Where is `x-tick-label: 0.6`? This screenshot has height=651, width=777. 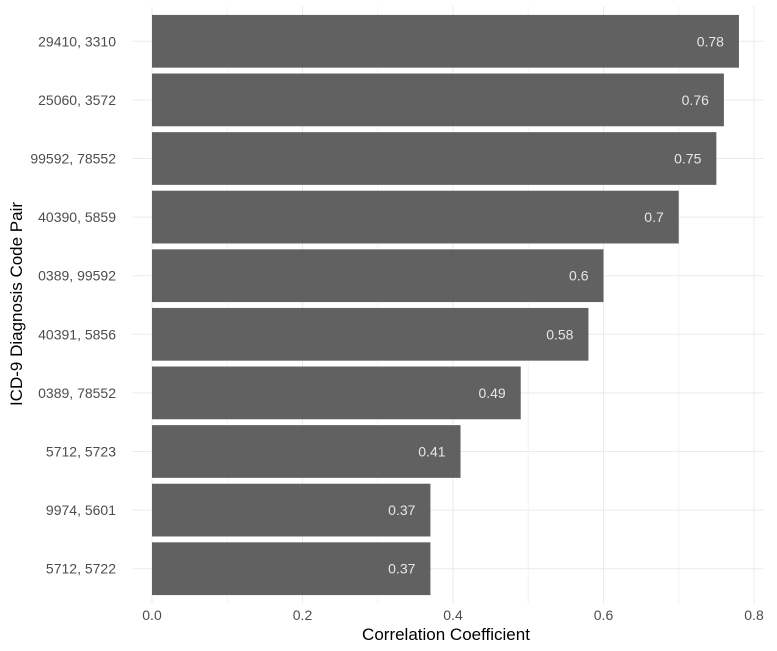 x-tick-label: 0.6 is located at coordinates (604, 615).